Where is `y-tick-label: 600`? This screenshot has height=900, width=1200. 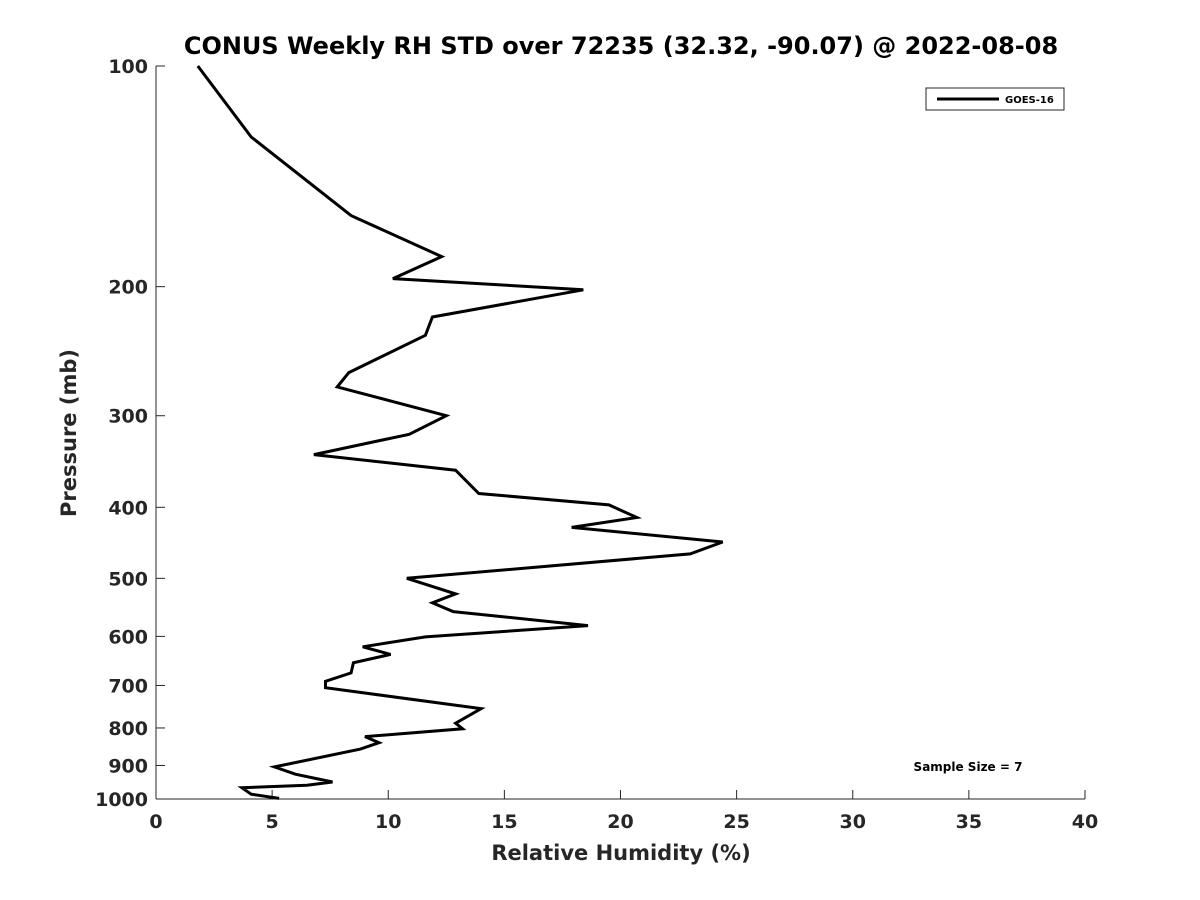
y-tick-label: 600 is located at coordinates (128, 637).